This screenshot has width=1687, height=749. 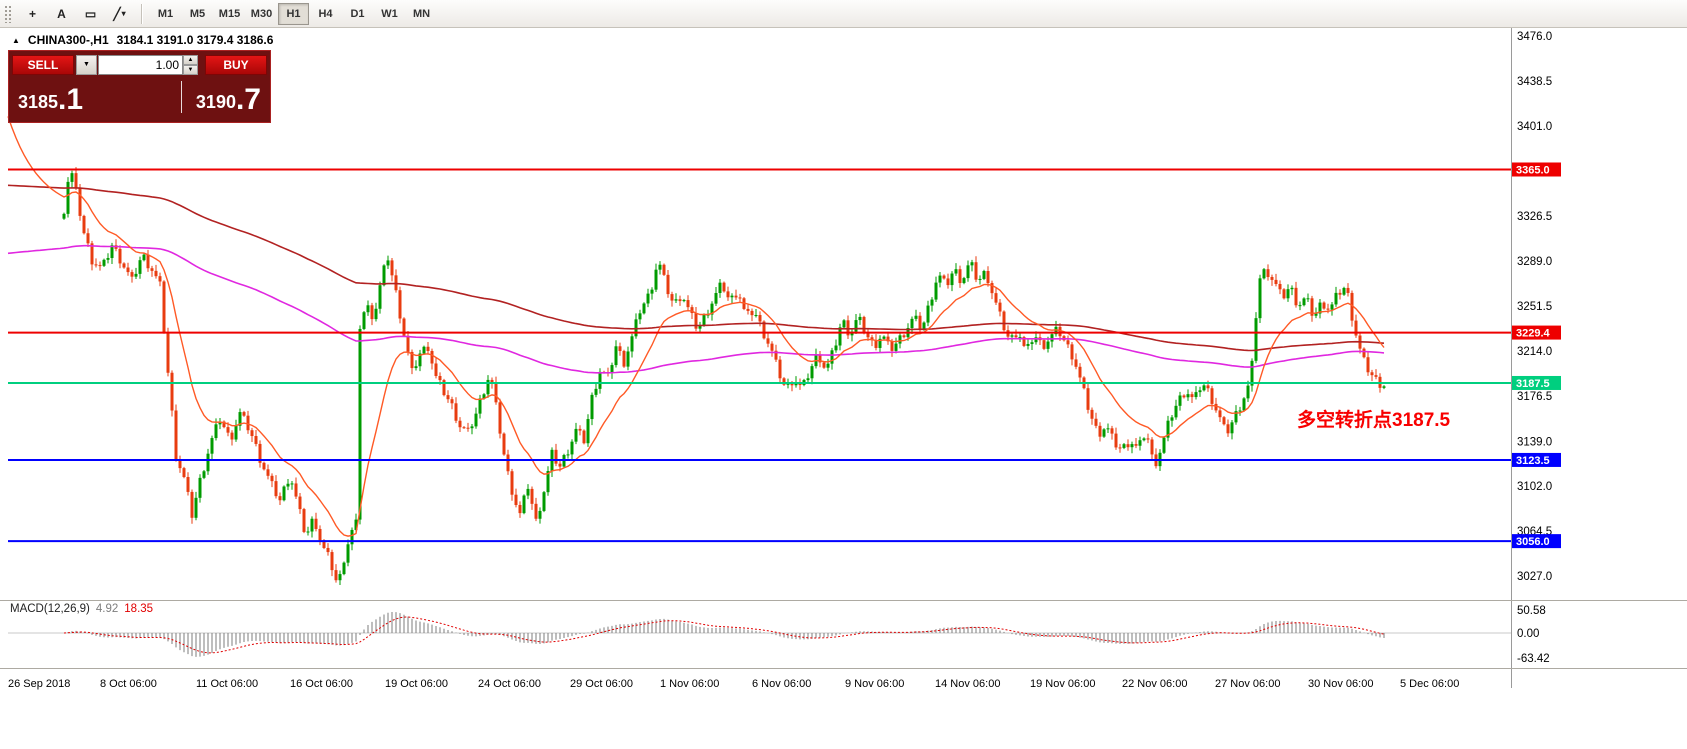 I want to click on price-tick-label: 3139.0, so click(x=1534, y=442).